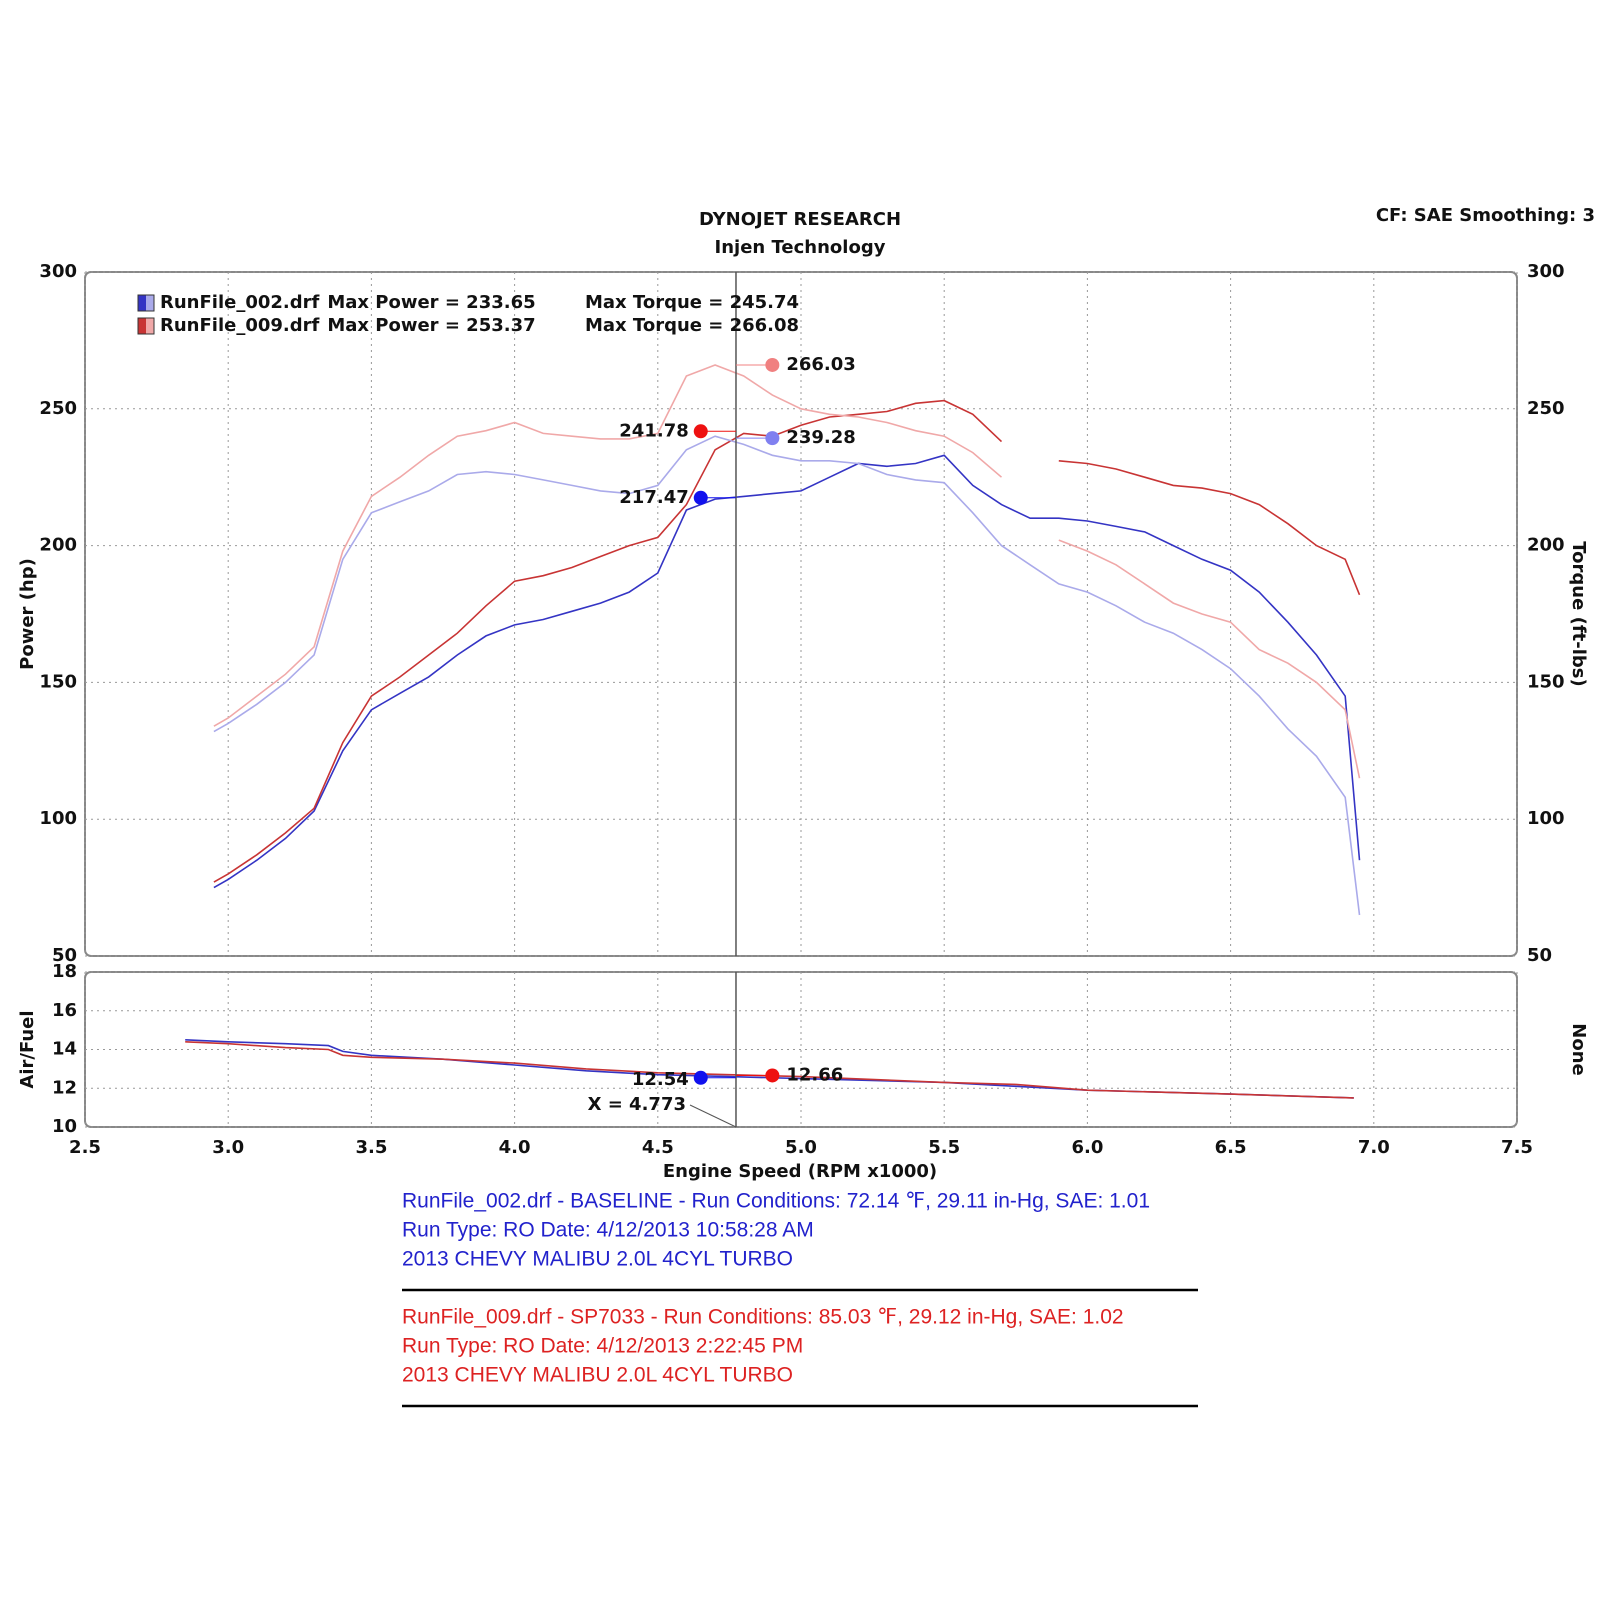 The width and height of the screenshot is (1600, 1600). Describe the element at coordinates (431, 325) in the screenshot. I see `legend-max-power: Max Power = 253.37` at that location.